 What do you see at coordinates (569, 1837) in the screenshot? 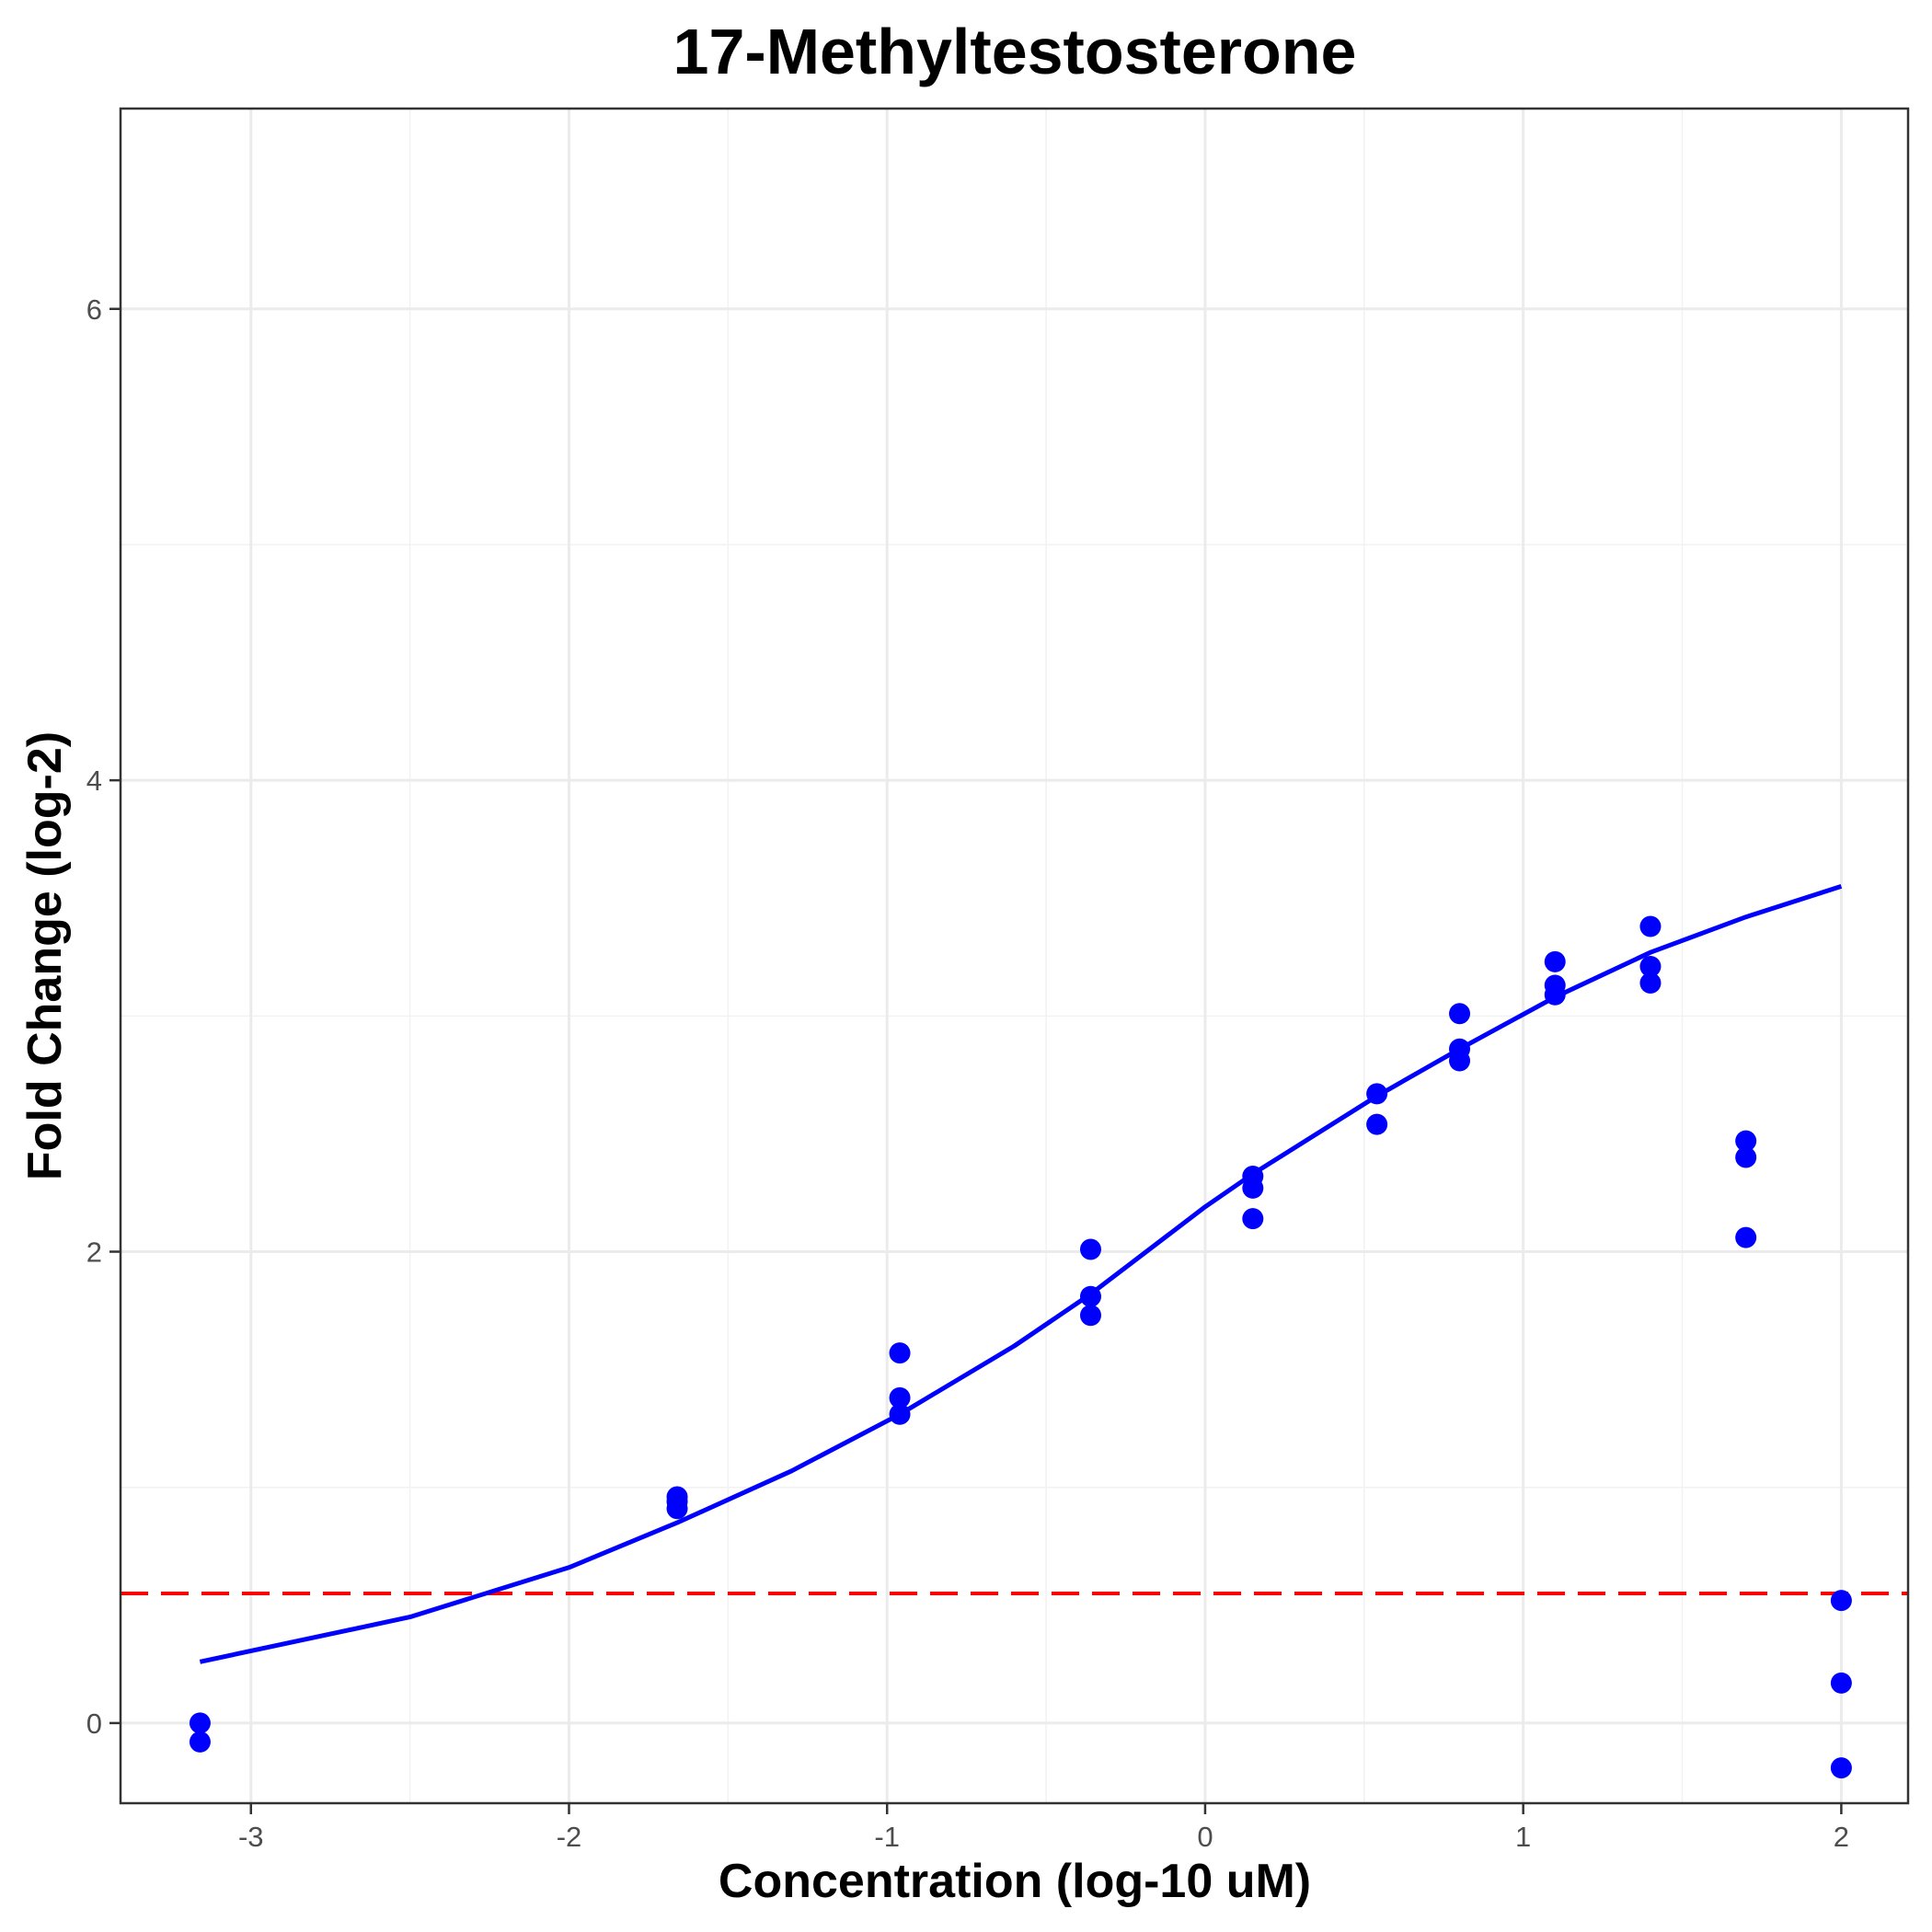
I see `x-tick-label: -2` at bounding box center [569, 1837].